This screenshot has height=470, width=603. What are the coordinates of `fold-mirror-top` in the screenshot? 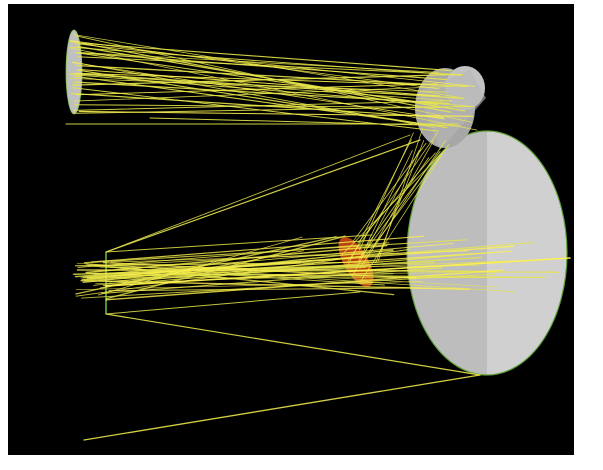 It's located at (450, 108).